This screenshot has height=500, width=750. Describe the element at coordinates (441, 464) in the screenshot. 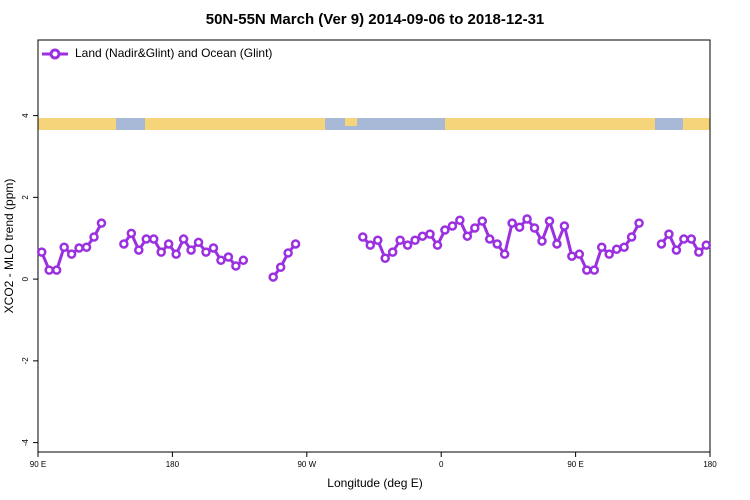

I see `x-tick-label: 0` at that location.